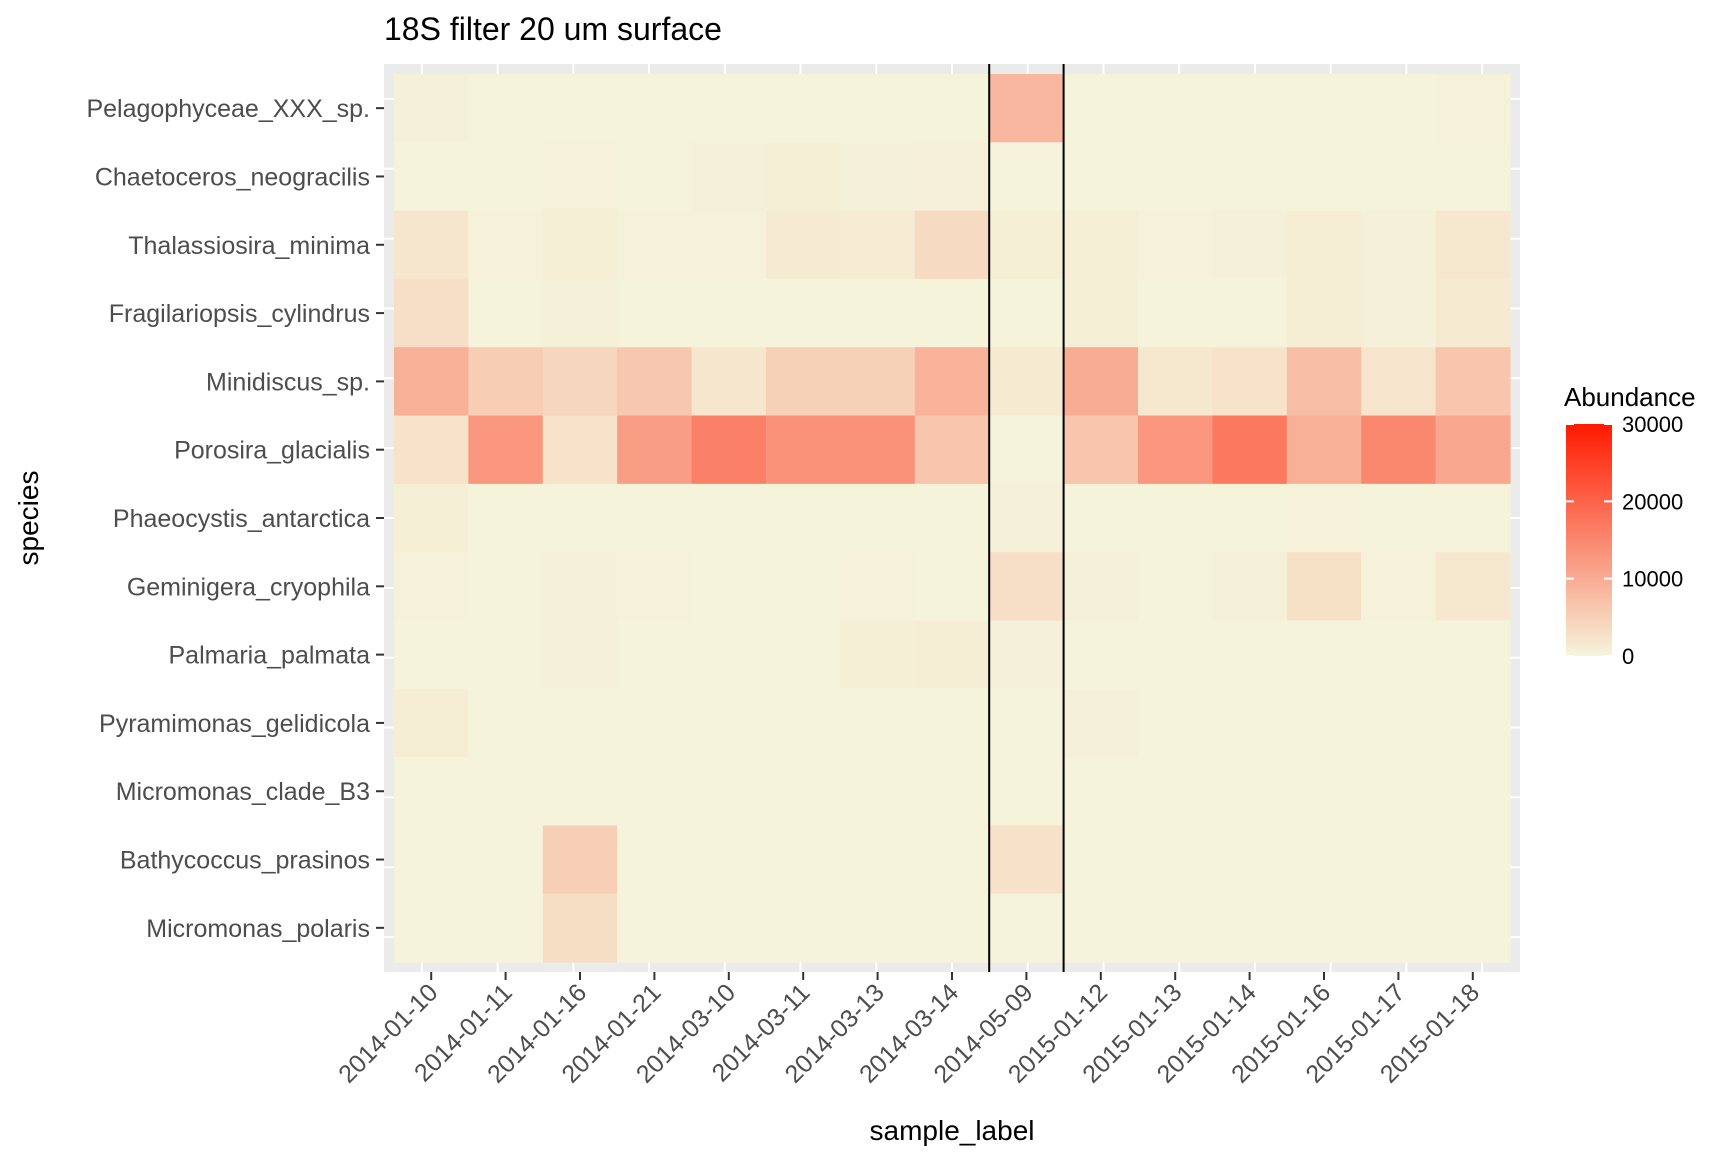 This screenshot has width=1728, height=1157. Describe the element at coordinates (232, 177) in the screenshot. I see `y-tick-label: Chaetoceros_neogracilis` at that location.